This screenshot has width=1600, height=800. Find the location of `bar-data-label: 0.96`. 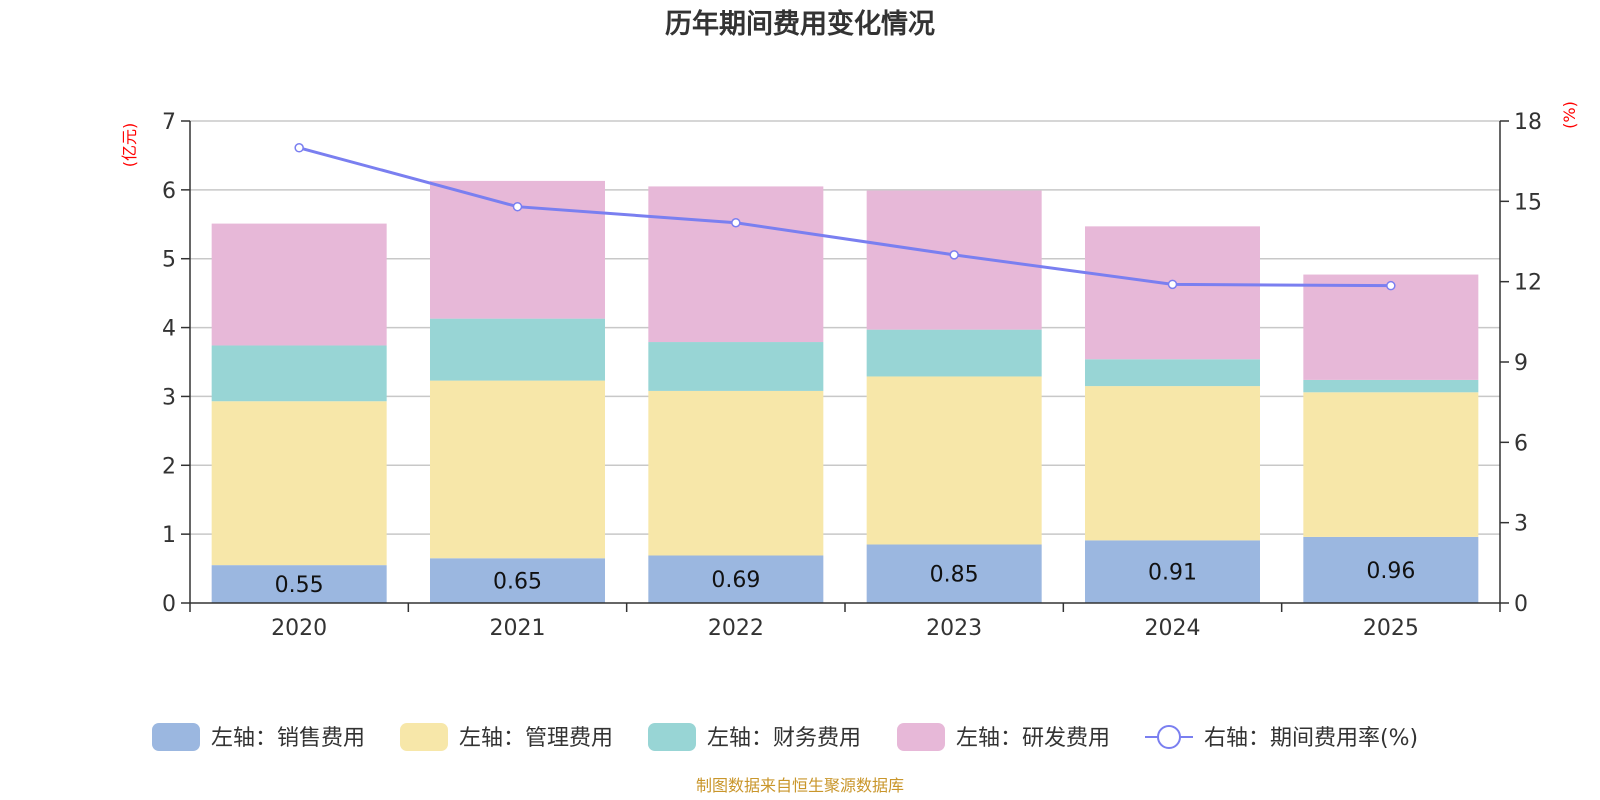

bar-data-label: 0.96 is located at coordinates (1390, 571).